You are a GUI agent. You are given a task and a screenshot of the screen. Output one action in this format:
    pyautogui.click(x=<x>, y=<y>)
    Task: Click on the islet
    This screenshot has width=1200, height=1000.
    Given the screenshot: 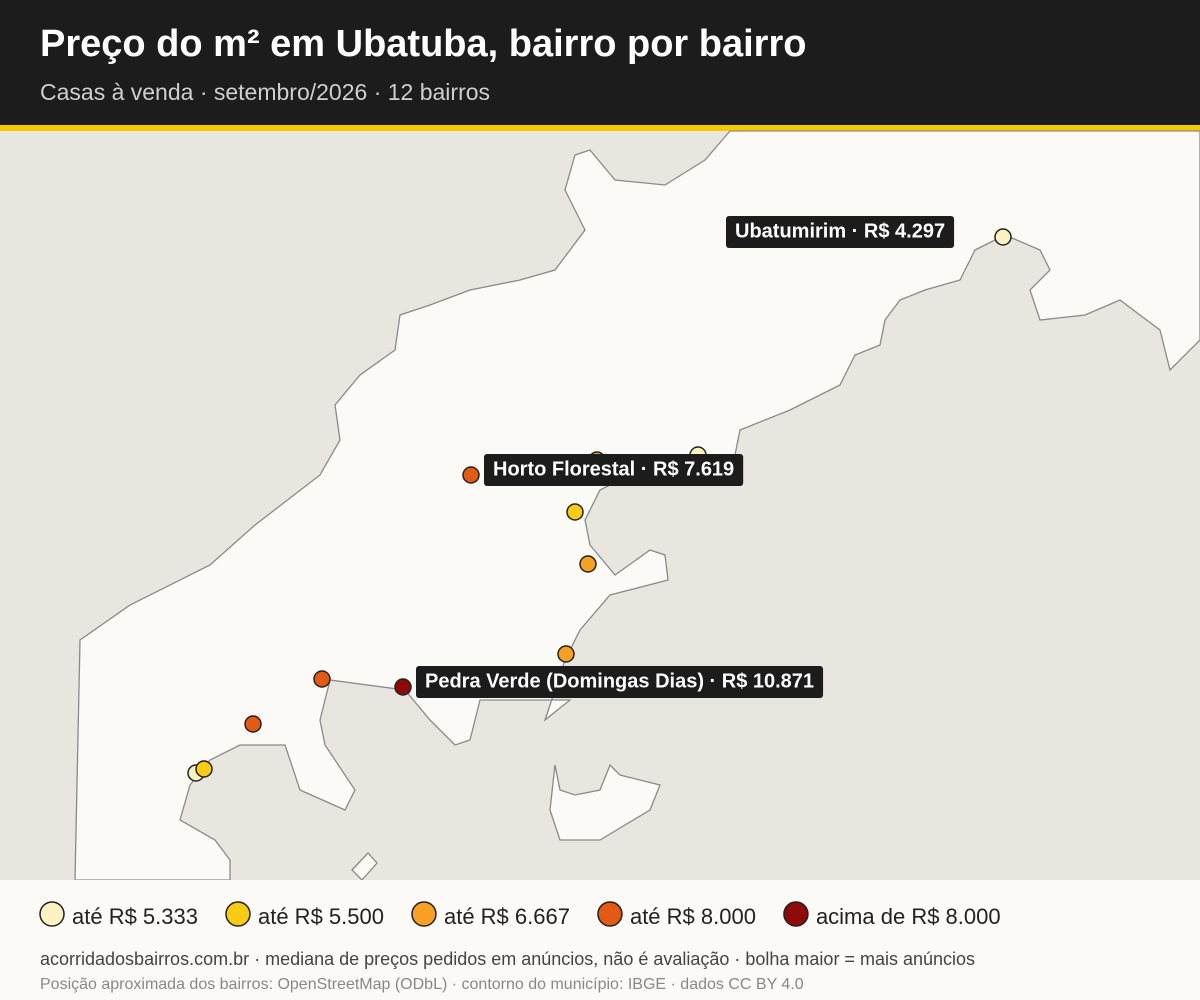 What is the action you would take?
    pyautogui.click(x=364, y=866)
    